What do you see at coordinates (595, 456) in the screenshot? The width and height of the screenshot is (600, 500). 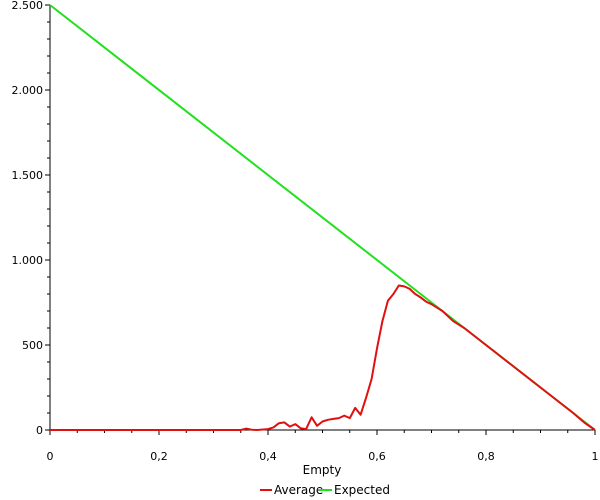 I see `x-tick-label: 1` at bounding box center [595, 456].